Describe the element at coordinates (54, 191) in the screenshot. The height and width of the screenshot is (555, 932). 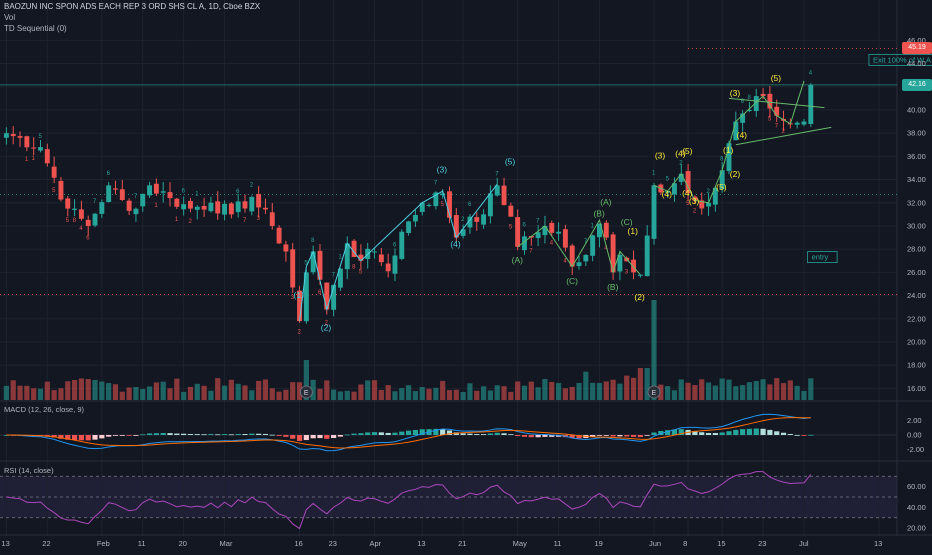
I see `td-count: 5` at that location.